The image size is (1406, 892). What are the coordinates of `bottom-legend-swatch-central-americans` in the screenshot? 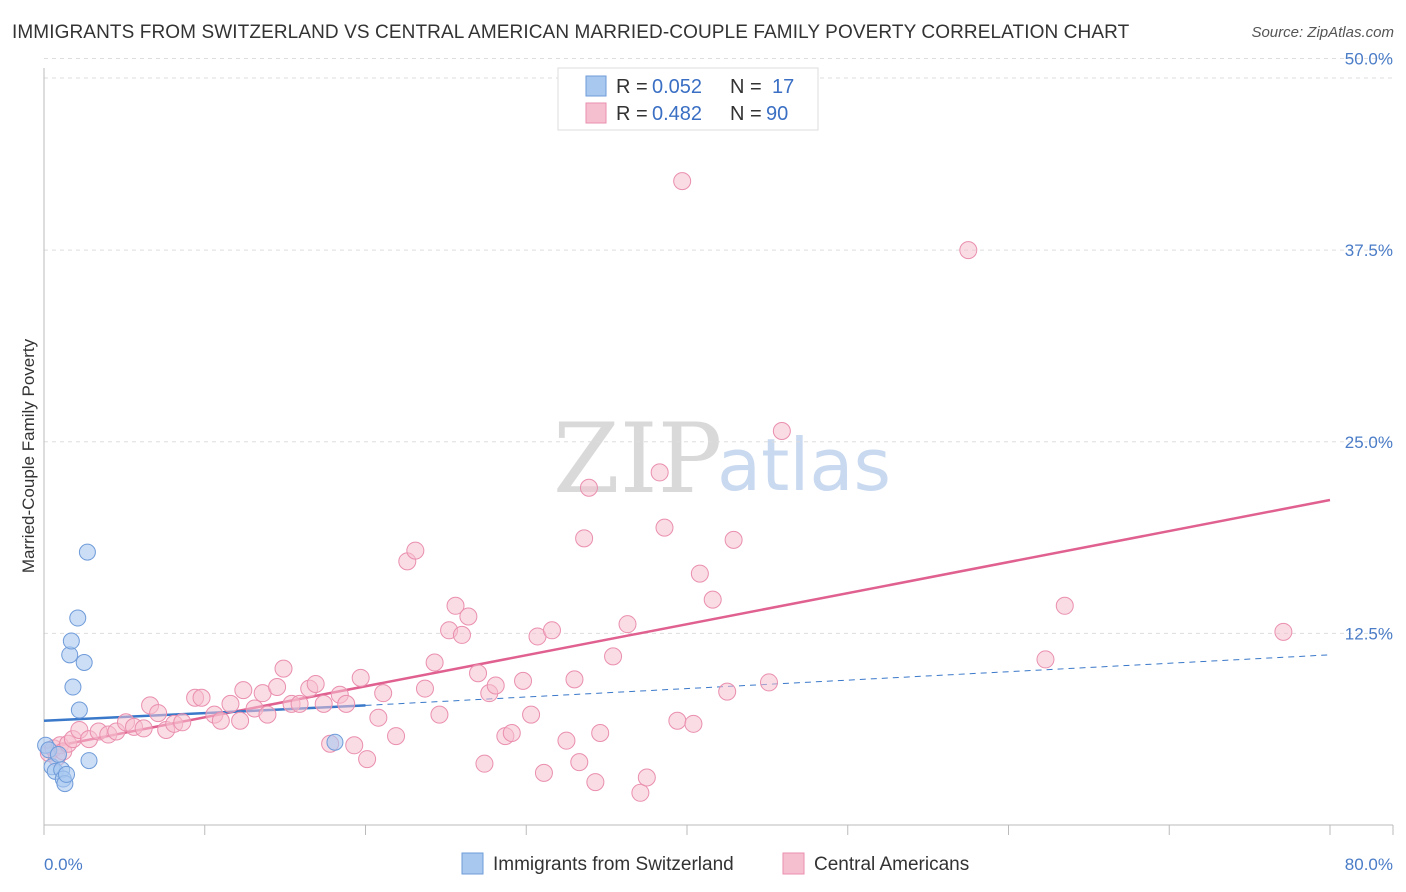 It's located at (793, 863).